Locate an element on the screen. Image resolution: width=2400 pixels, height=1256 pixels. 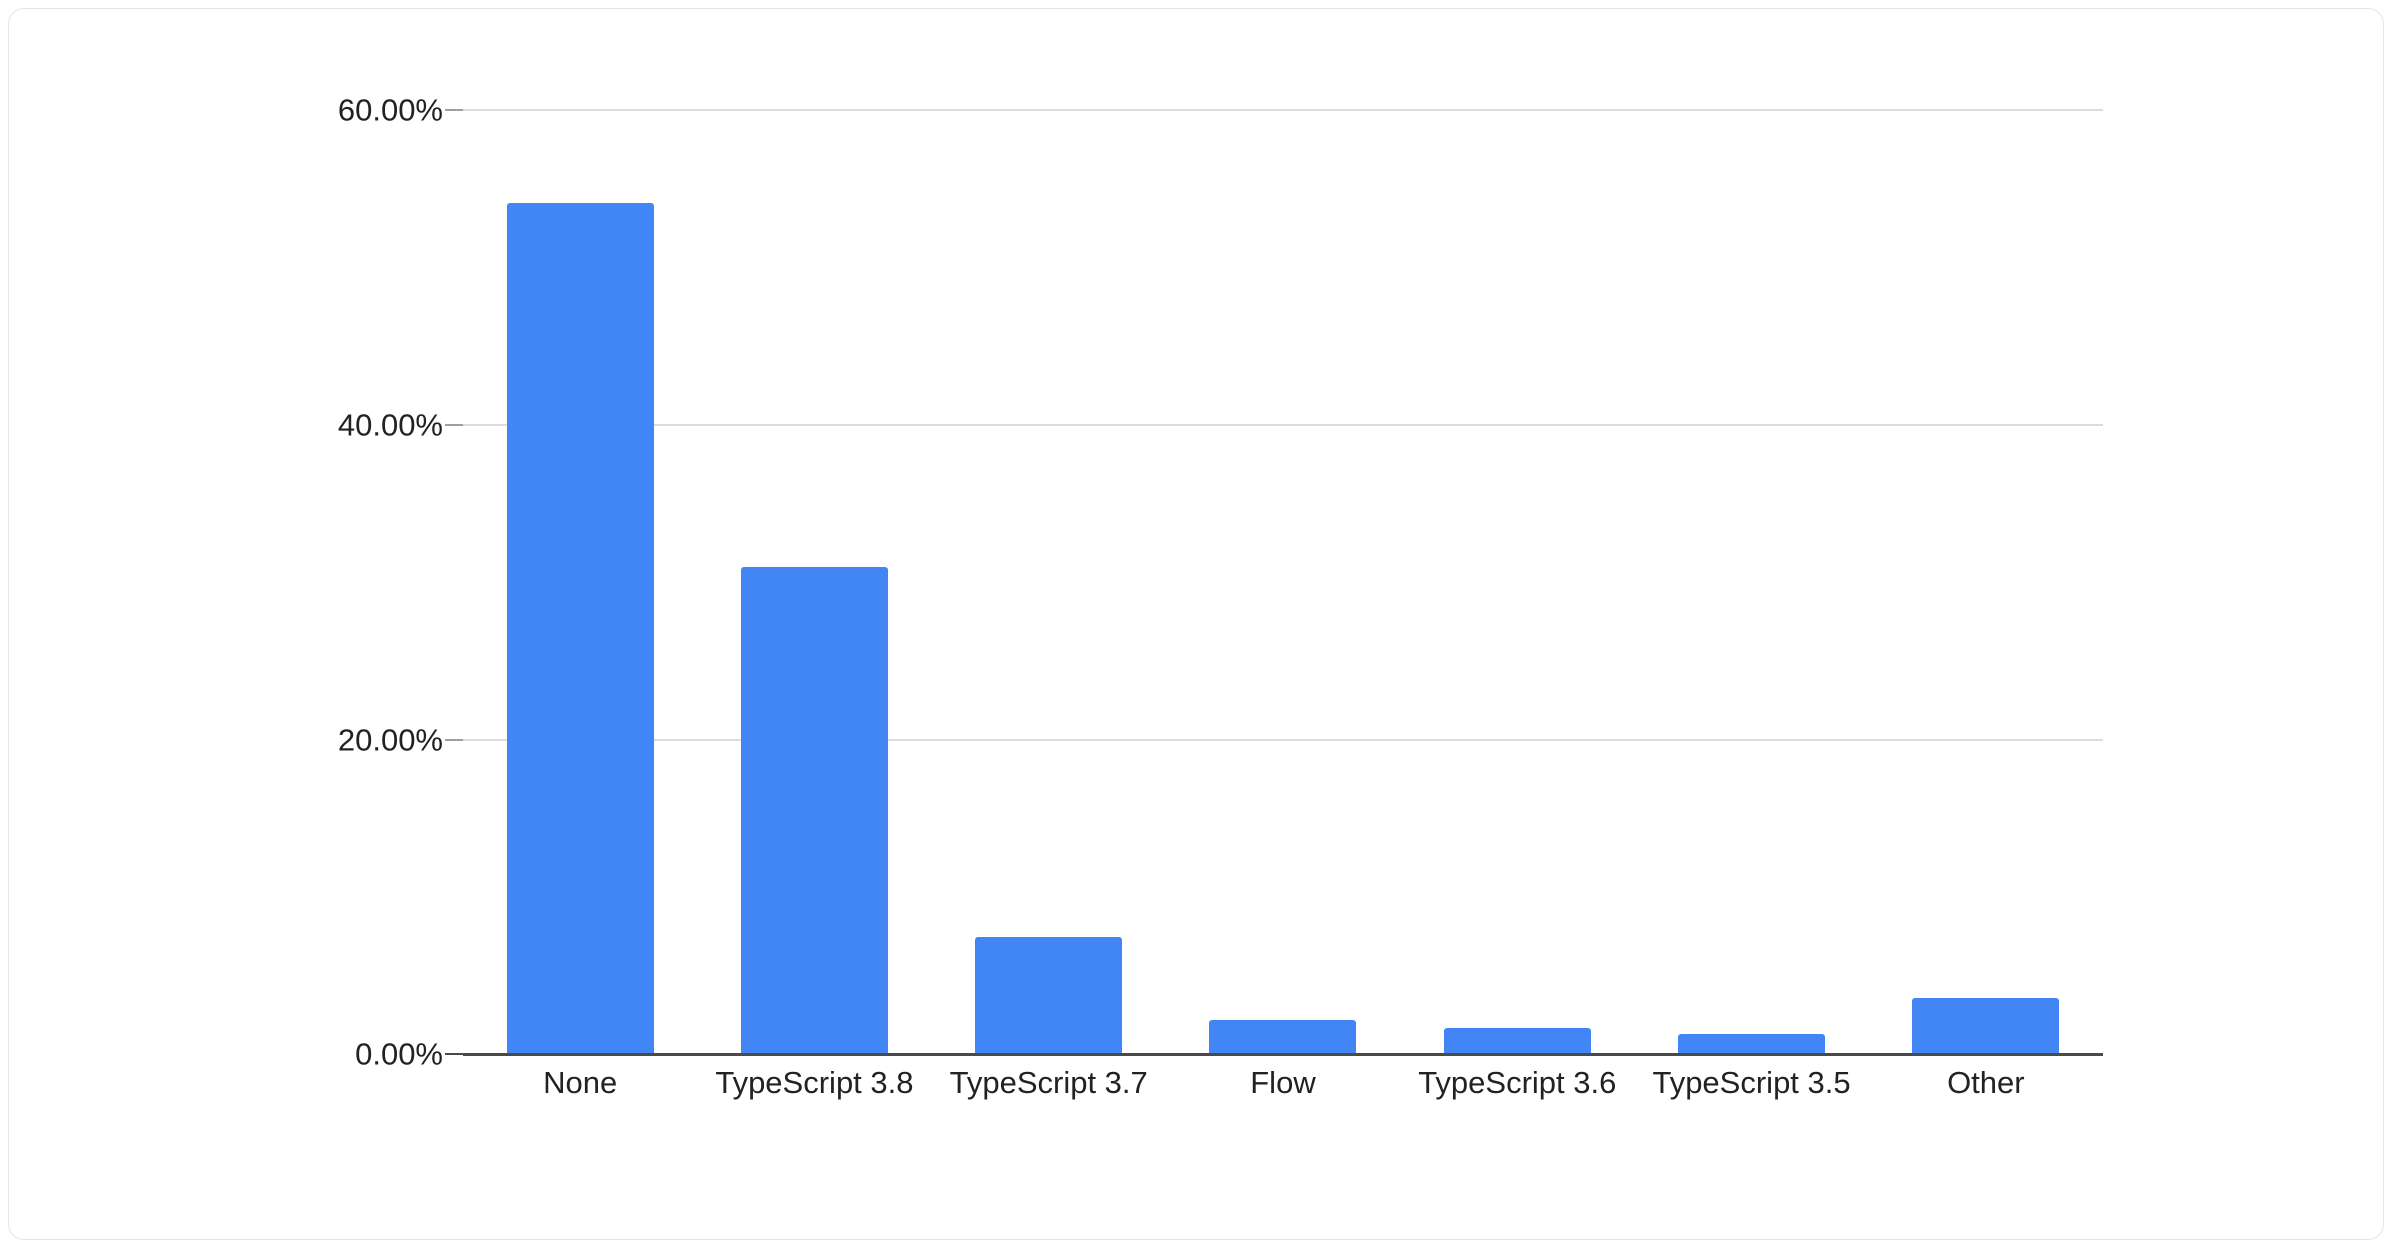
bar-band-flow is located at coordinates (1283, 577).